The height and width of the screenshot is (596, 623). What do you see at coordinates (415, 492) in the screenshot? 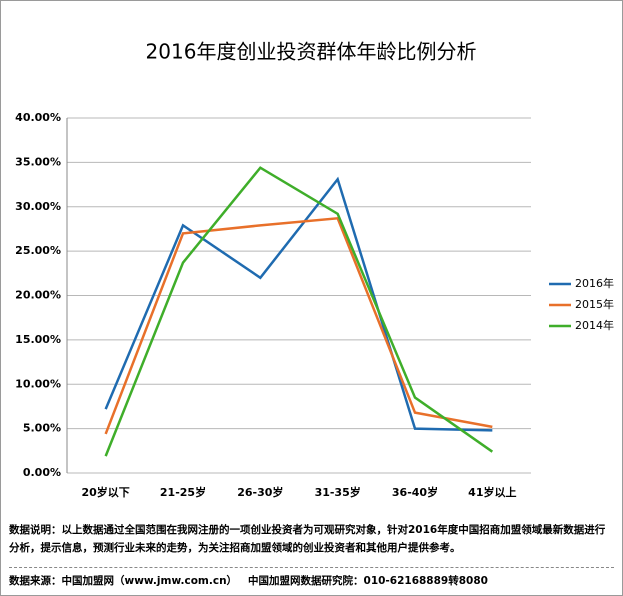
I see `x-tick-label: 36-40岁` at bounding box center [415, 492].